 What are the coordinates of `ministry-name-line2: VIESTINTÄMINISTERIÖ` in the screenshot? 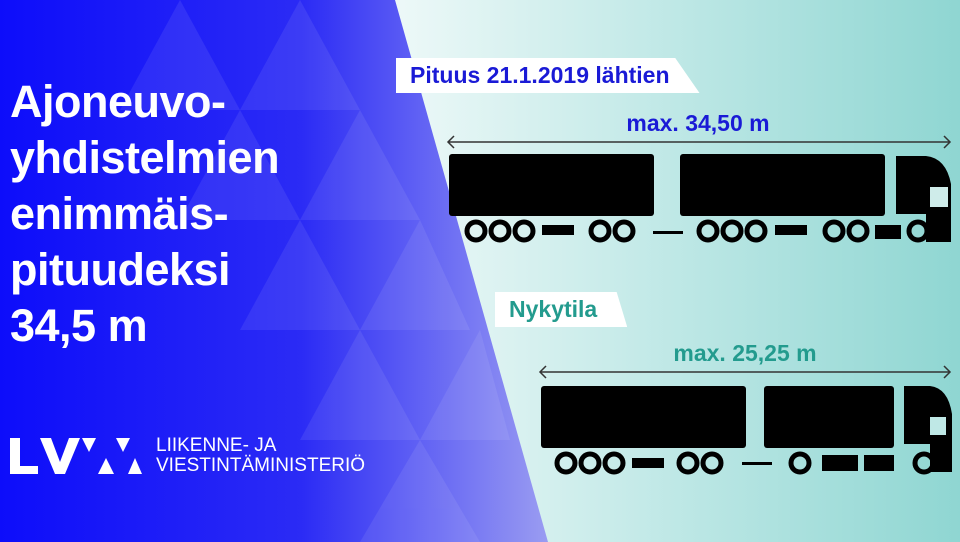 It's located at (261, 465).